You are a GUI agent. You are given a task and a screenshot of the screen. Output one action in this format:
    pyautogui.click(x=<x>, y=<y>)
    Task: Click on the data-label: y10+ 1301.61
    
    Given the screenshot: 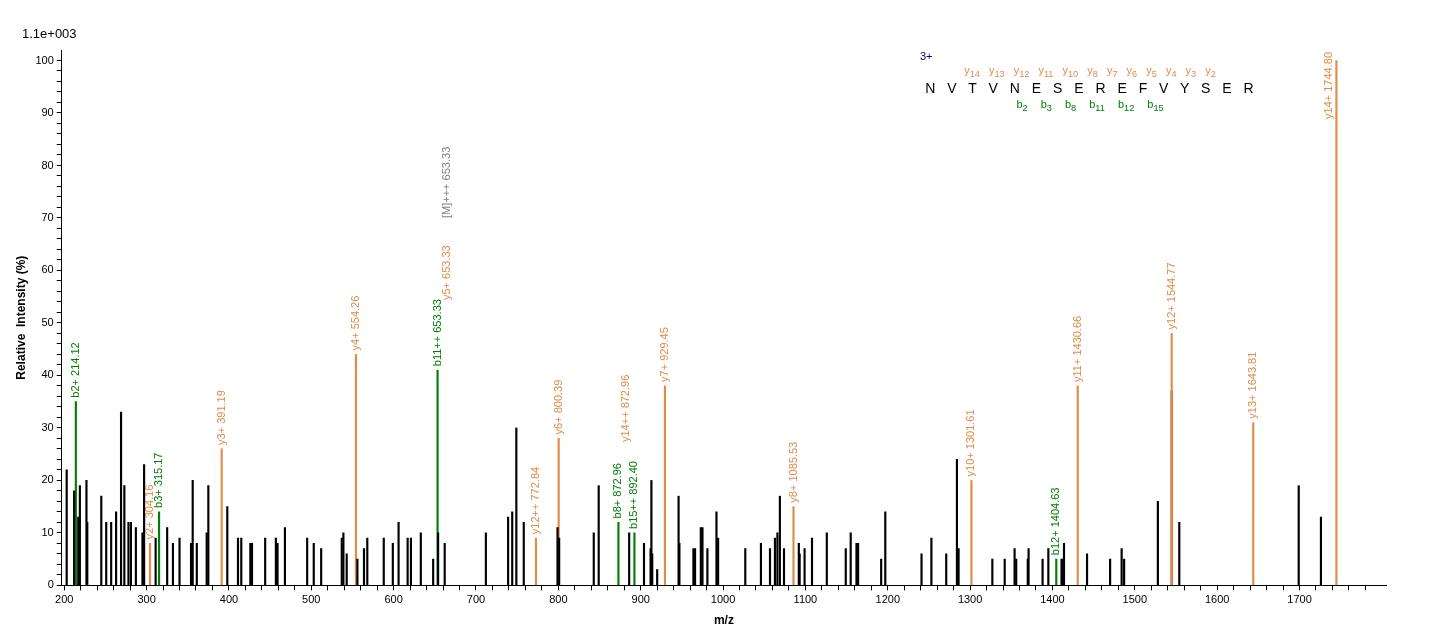 What is the action you would take?
    pyautogui.click(x=970, y=443)
    